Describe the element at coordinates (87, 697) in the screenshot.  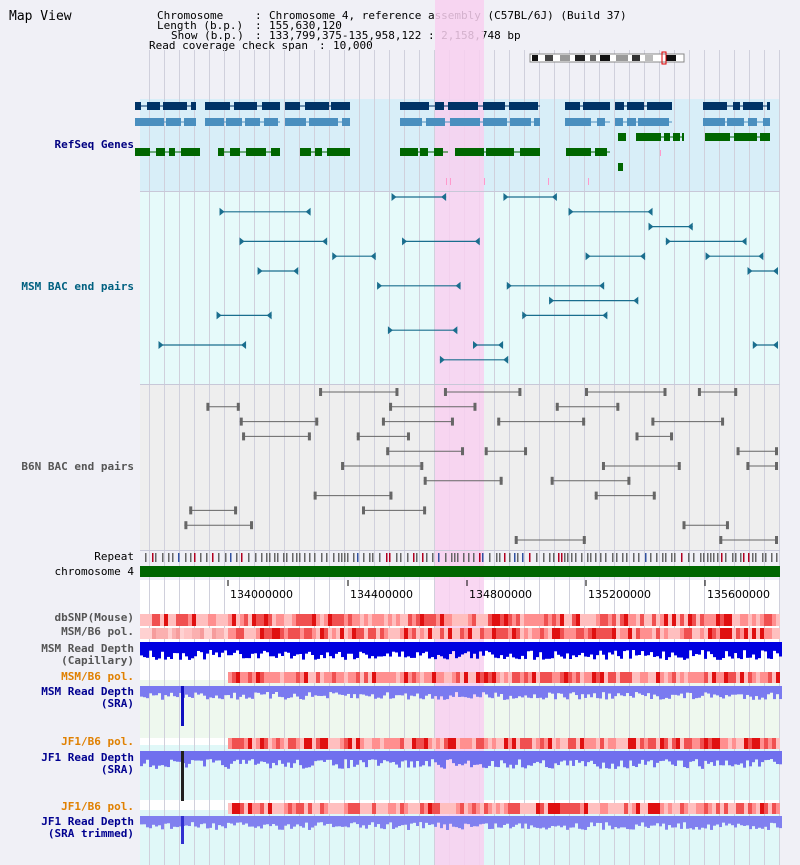
I see `track-label-msm-read-depth-sra: MSM Read Depth (SRA)` at that location.